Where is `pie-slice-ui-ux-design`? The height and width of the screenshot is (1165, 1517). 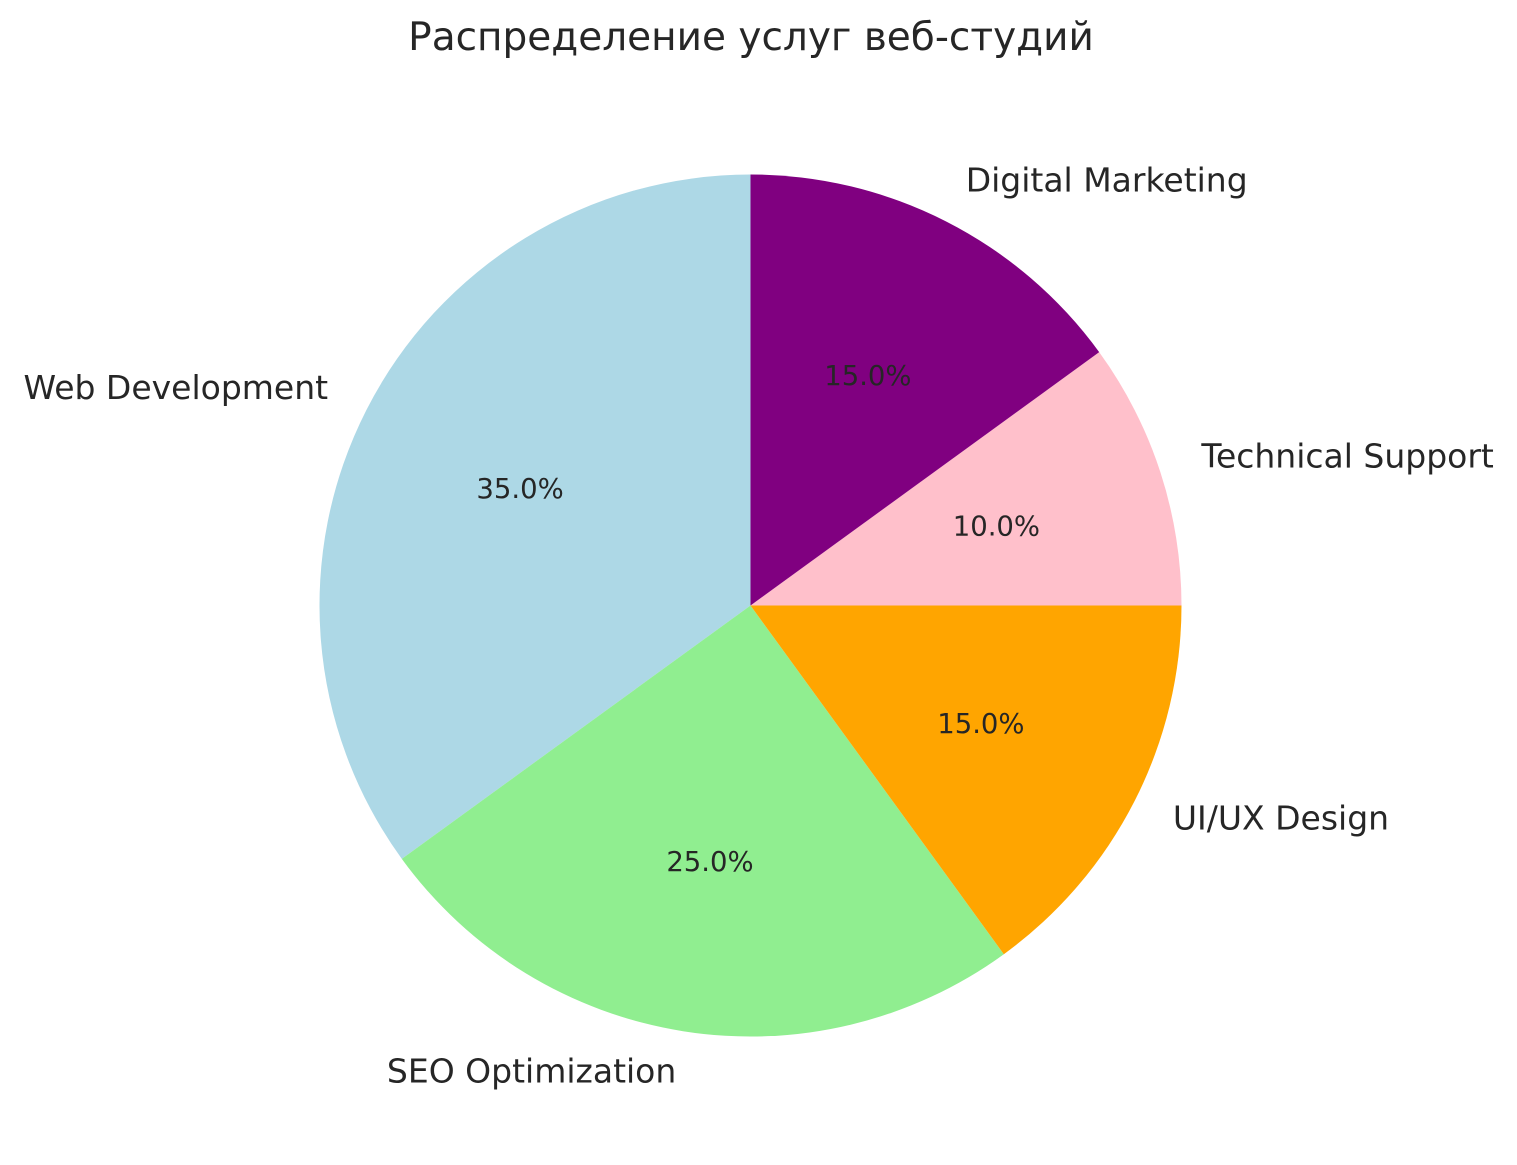
pie-slice-ui-ux-design is located at coordinates (966, 780).